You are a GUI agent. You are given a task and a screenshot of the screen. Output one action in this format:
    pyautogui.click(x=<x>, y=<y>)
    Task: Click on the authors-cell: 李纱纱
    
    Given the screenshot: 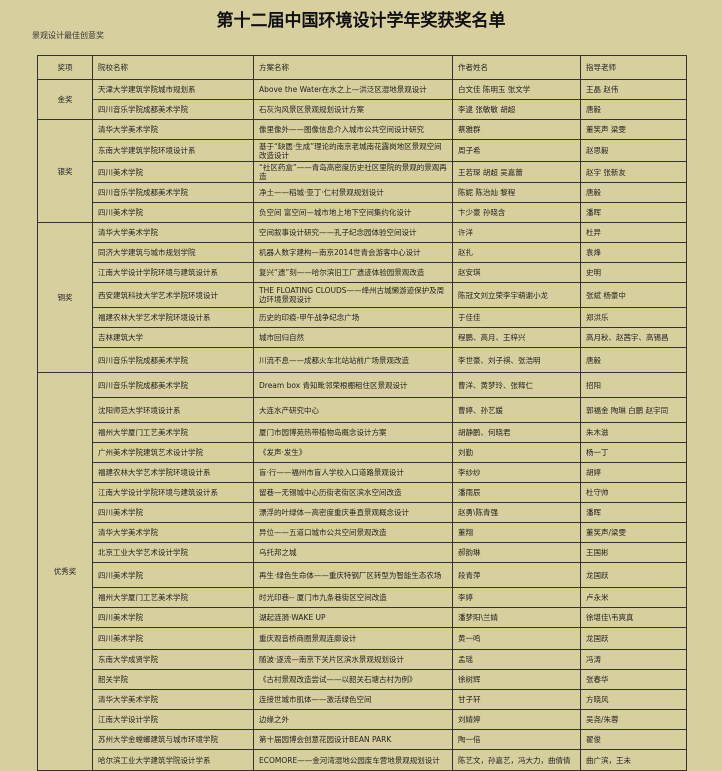 What is the action you would take?
    pyautogui.click(x=516, y=472)
    